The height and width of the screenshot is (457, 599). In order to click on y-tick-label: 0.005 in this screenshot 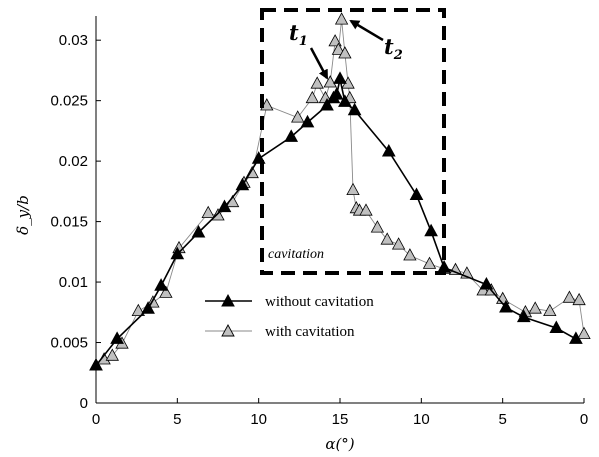, I will do `click(69, 343)`.